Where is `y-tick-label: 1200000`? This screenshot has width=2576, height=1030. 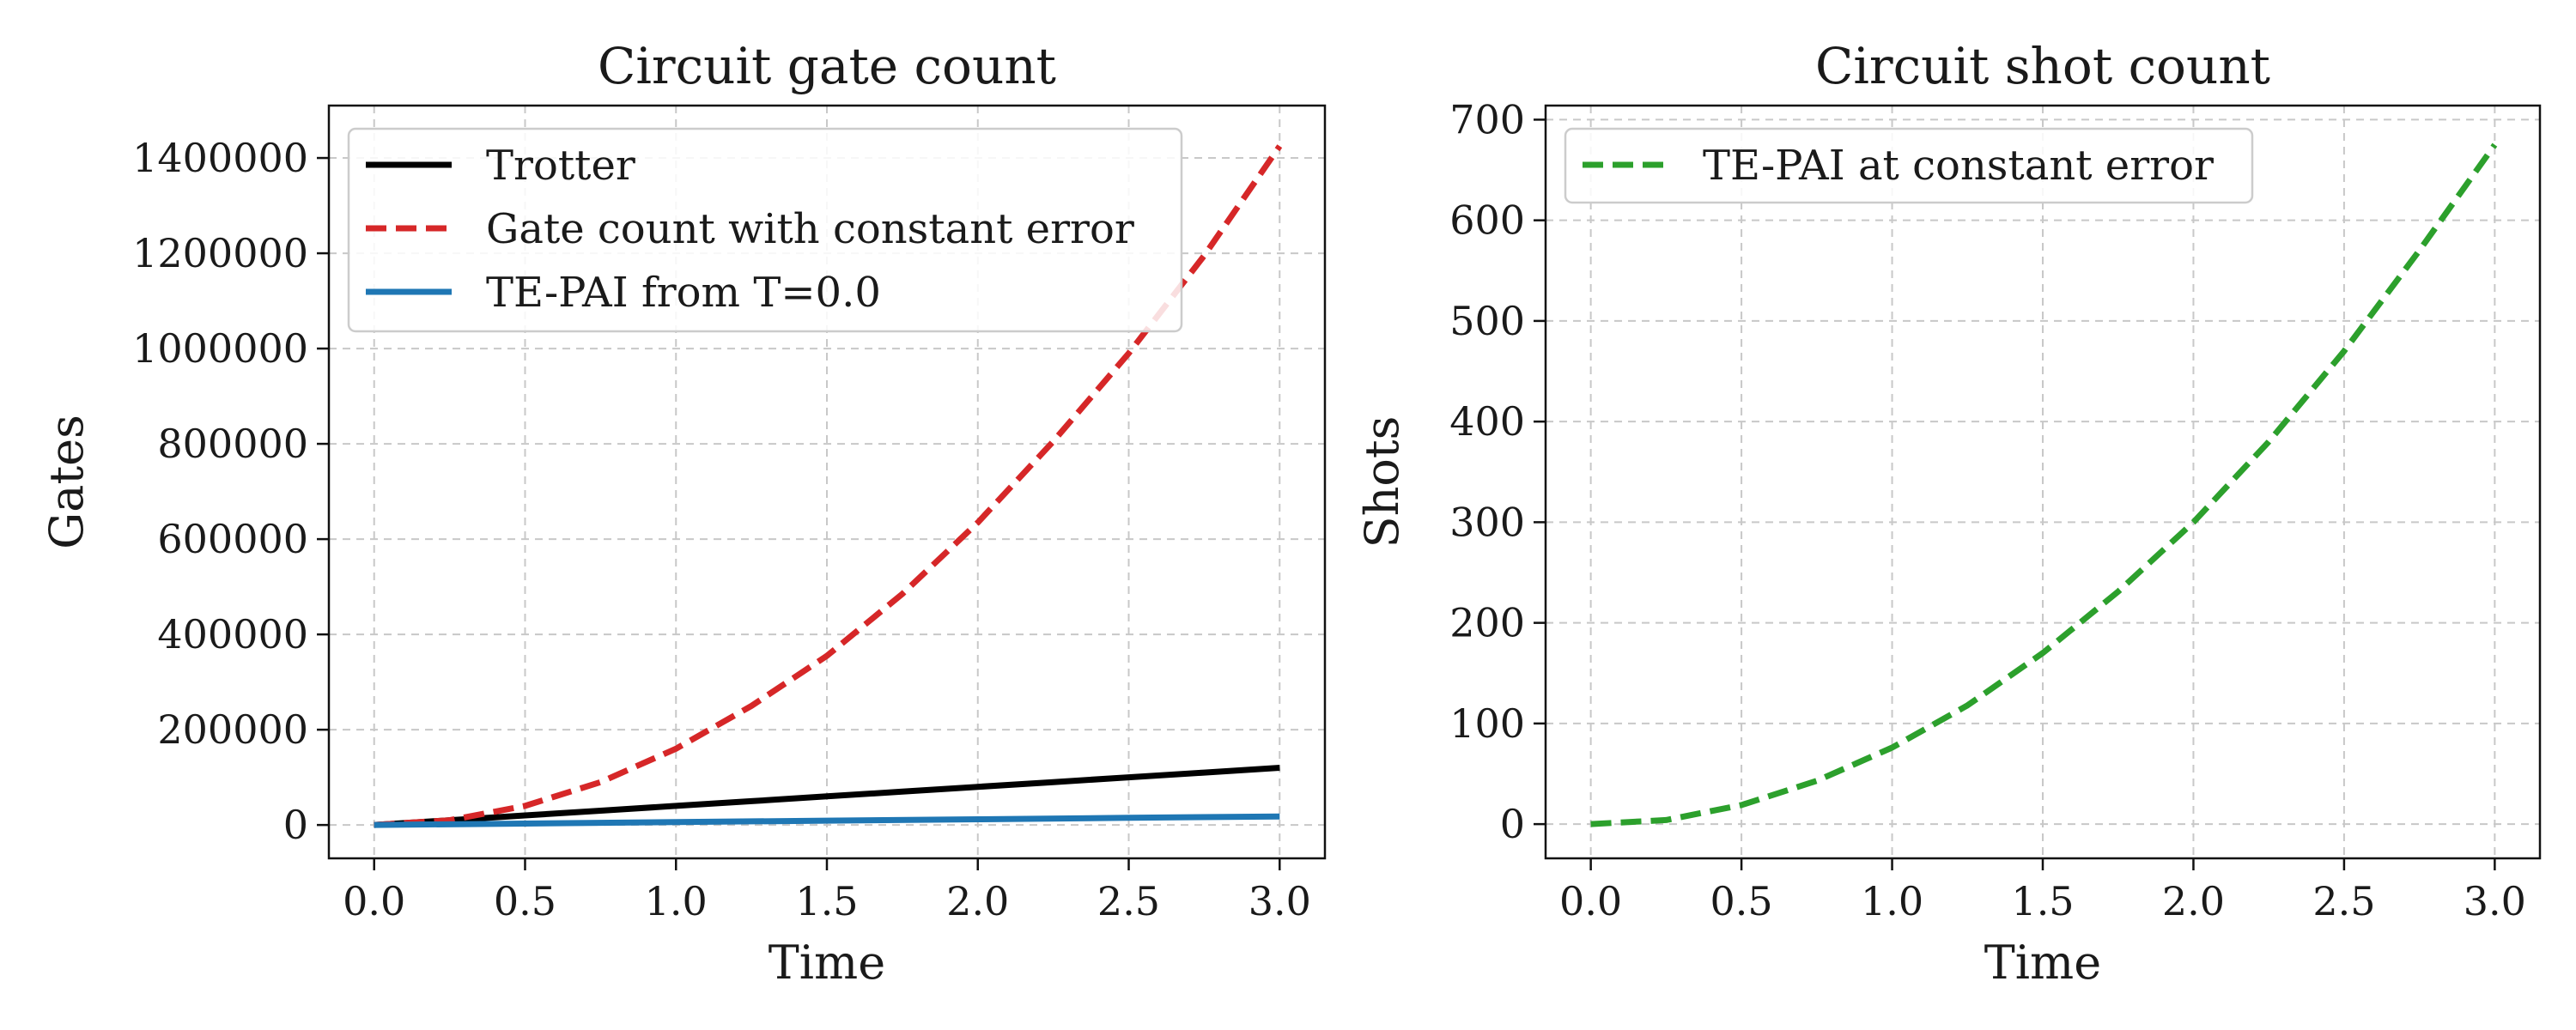
y-tick-label: 1200000 is located at coordinates (220, 253).